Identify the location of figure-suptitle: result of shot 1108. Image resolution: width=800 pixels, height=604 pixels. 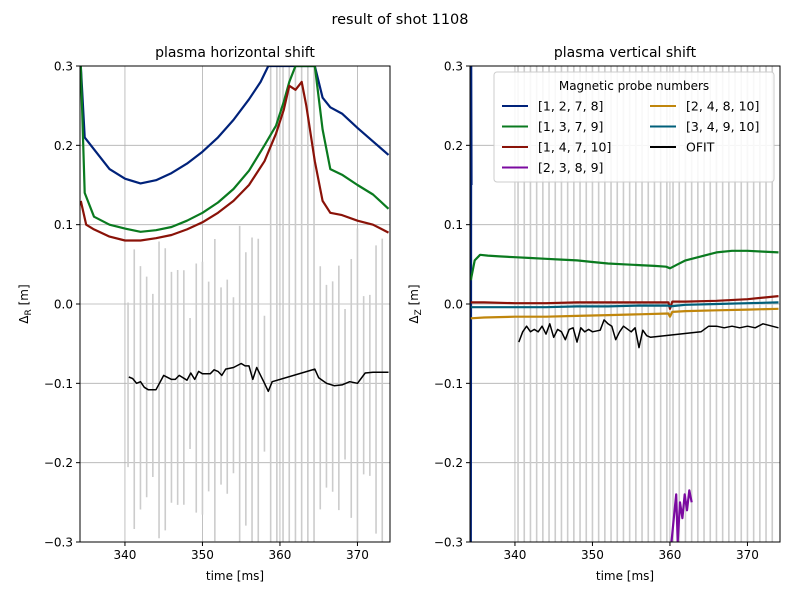
(399, 20).